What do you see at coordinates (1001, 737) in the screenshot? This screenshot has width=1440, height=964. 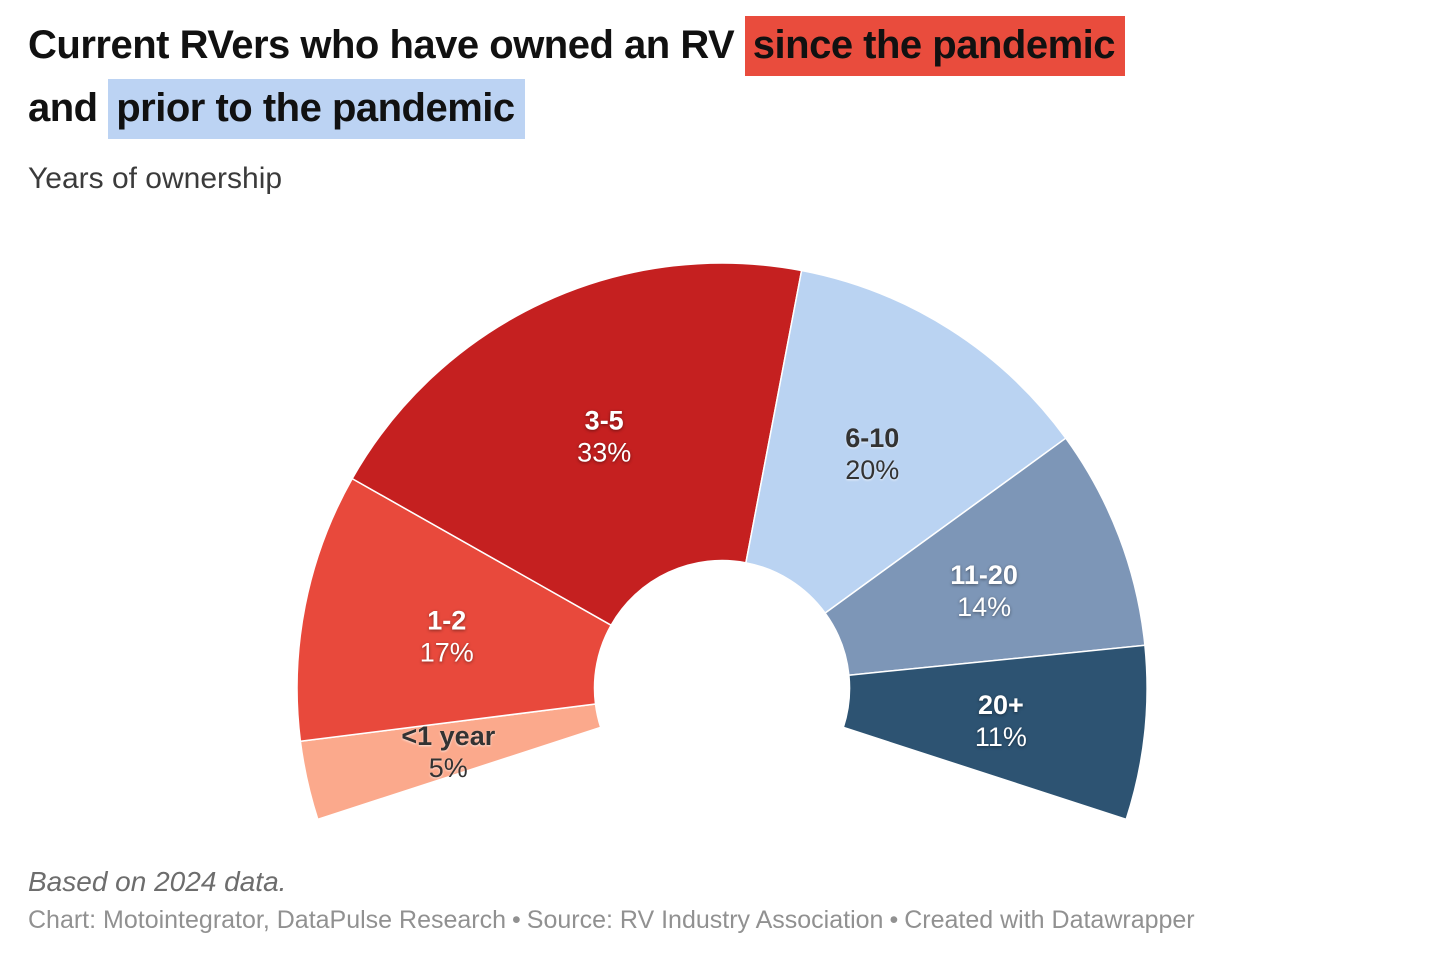 I see `segment-value-20plus: 11%` at bounding box center [1001, 737].